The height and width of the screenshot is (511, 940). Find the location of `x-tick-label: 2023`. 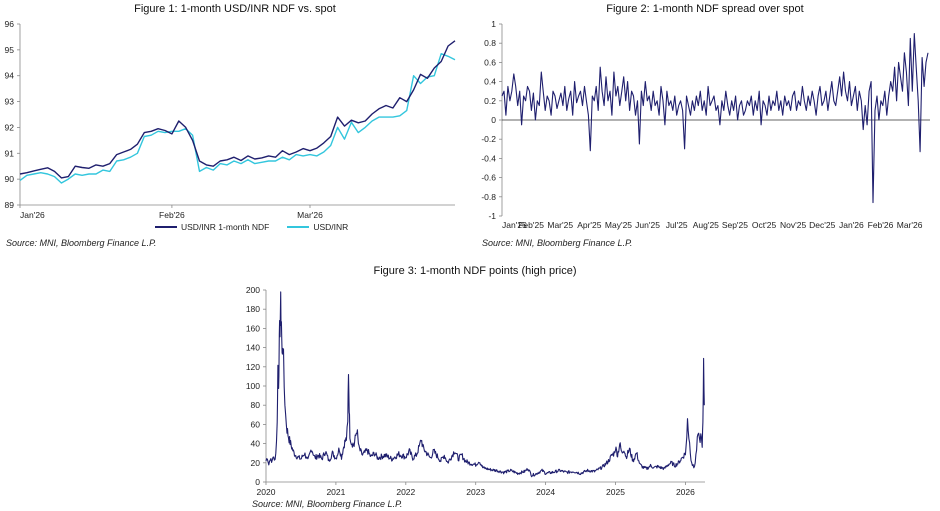

x-tick-label: 2023 is located at coordinates (475, 492).